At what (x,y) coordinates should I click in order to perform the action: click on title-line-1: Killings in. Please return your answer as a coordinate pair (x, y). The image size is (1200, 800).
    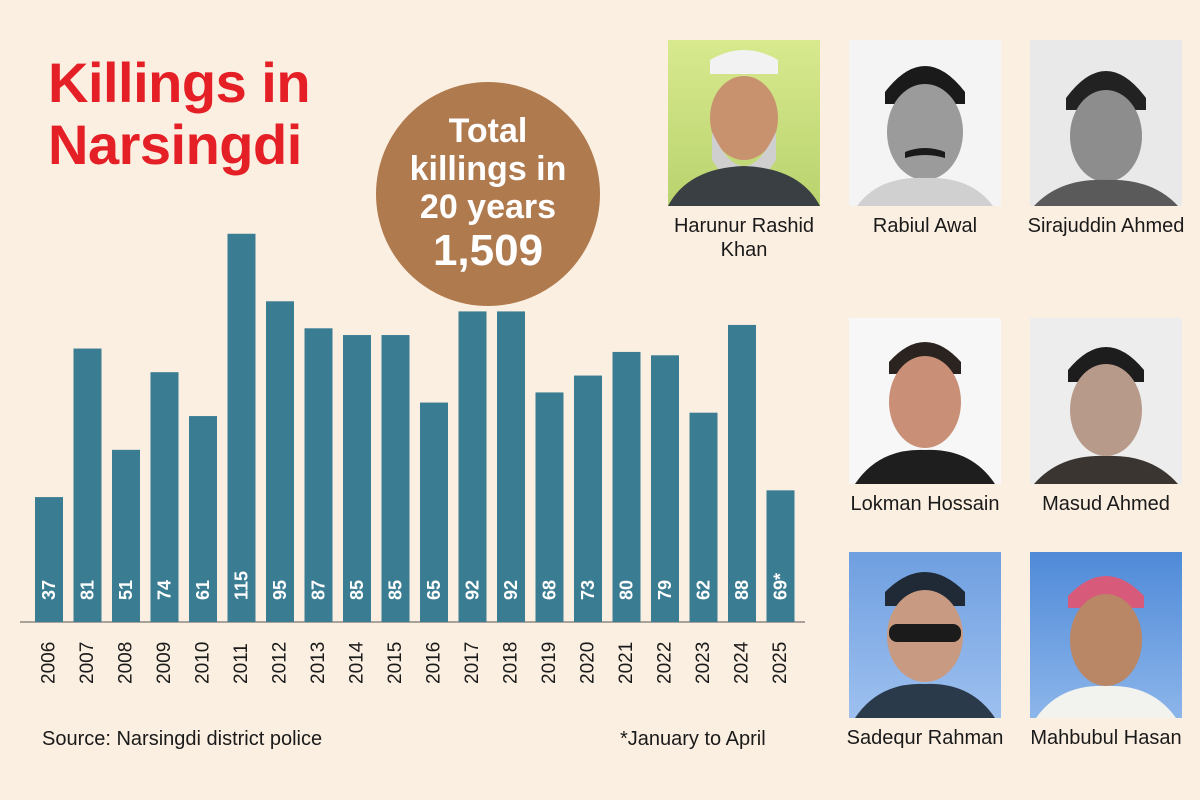
    Looking at the image, I should click on (179, 82).